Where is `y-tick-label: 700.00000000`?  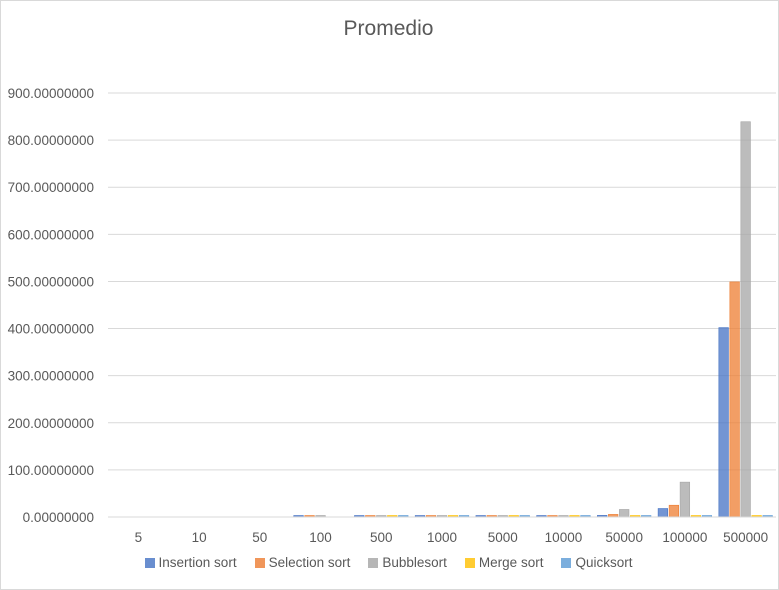
y-tick-label: 700.00000000 is located at coordinates (51, 187).